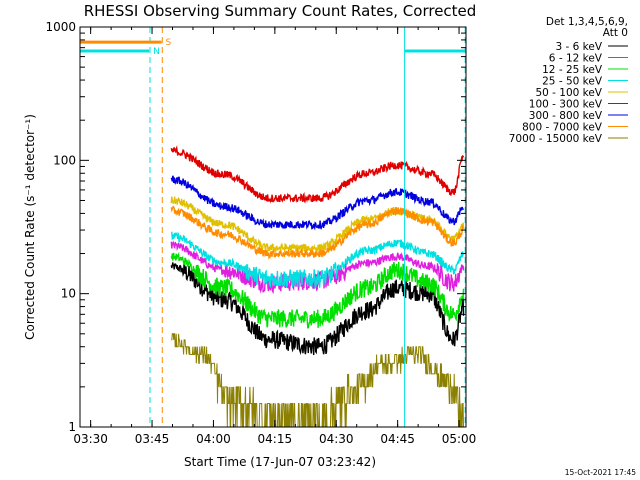 The height and width of the screenshot is (480, 640). I want to click on x-tick-label: 03:45, so click(152, 439).